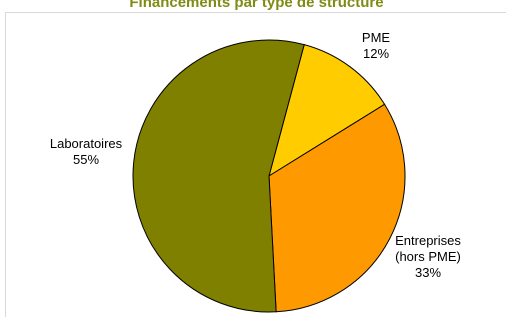 The image size is (513, 323). I want to click on slice-label-pme: PME 12%, so click(376, 45).